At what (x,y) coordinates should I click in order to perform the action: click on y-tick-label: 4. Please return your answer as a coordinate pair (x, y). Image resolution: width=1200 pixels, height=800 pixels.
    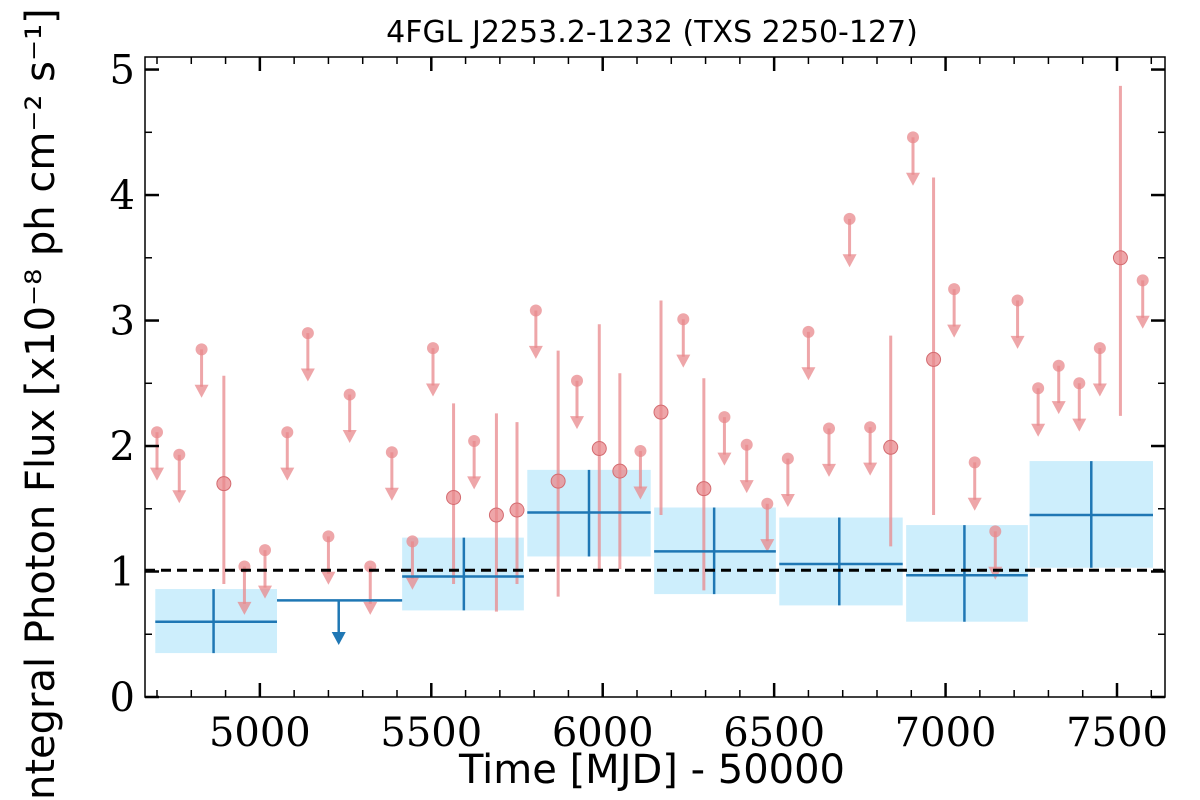
    Looking at the image, I should click on (122, 196).